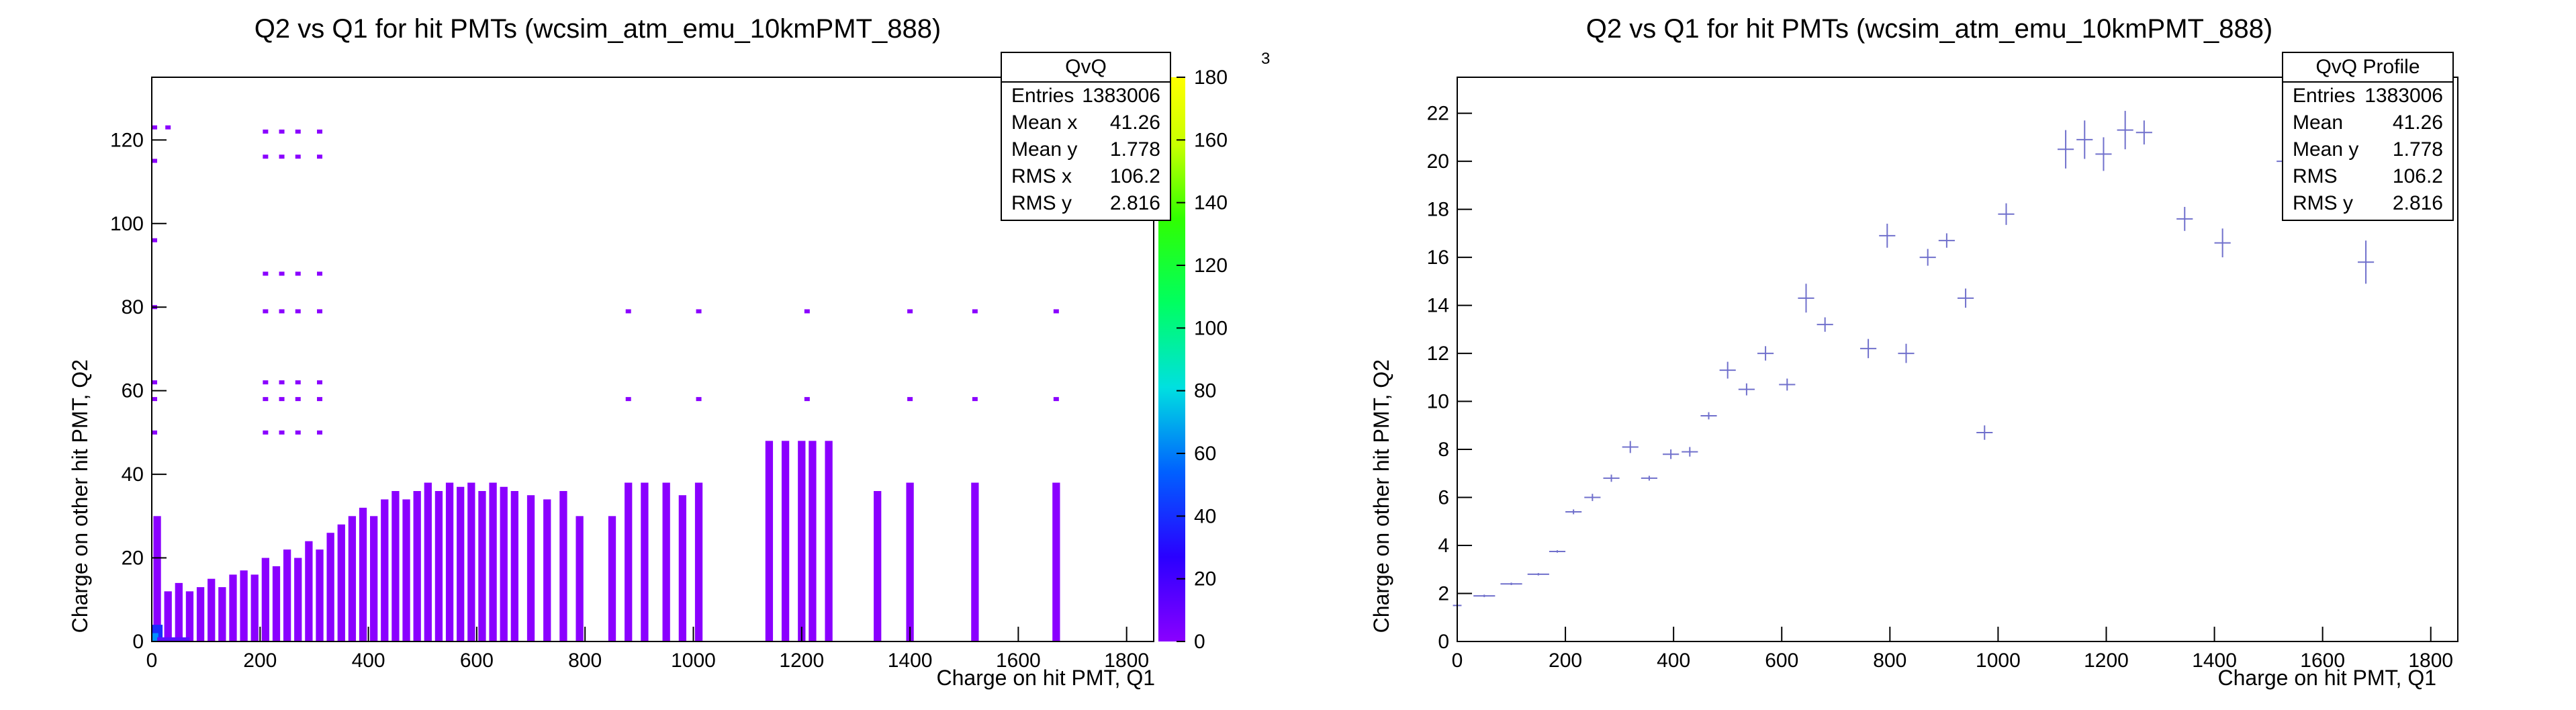 The height and width of the screenshot is (710, 2576). What do you see at coordinates (127, 140) in the screenshot?
I see `y-tick-label: 120` at bounding box center [127, 140].